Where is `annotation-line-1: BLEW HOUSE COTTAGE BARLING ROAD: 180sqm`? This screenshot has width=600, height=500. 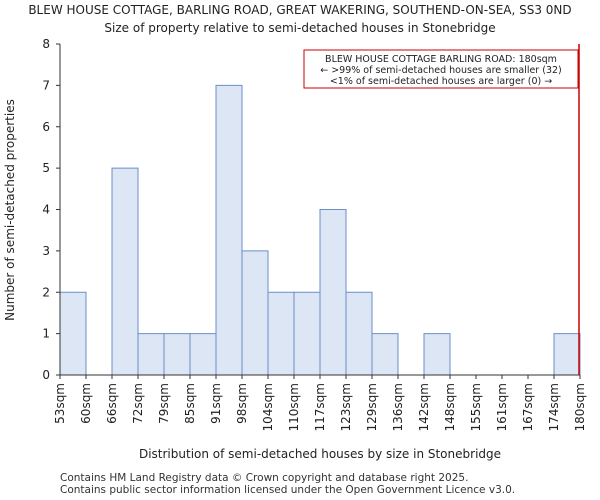 annotation-line-1: BLEW HOUSE COTTAGE BARLING ROAD: 180sqm is located at coordinates (441, 59).